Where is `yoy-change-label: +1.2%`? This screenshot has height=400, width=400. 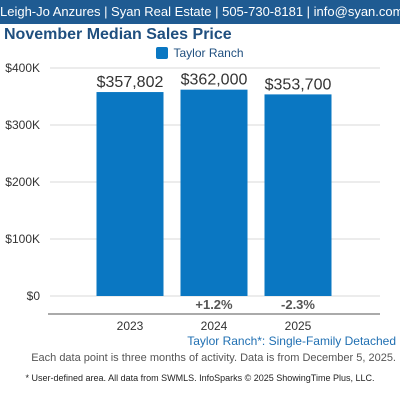
yoy-change-label: +1.2% is located at coordinates (214, 304).